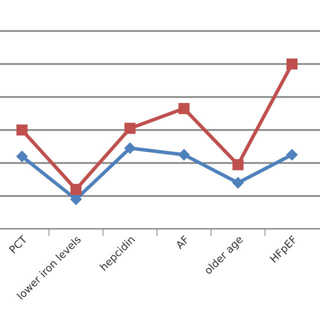 The width and height of the screenshot is (320, 320). I want to click on x-tick-label: AF, so click(182, 242).